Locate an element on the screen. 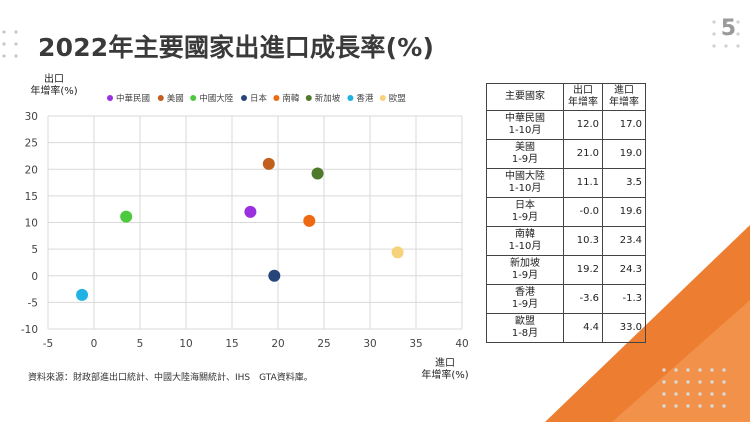 The width and height of the screenshot is (750, 422). table-cell-import: 3.5 is located at coordinates (624, 183).